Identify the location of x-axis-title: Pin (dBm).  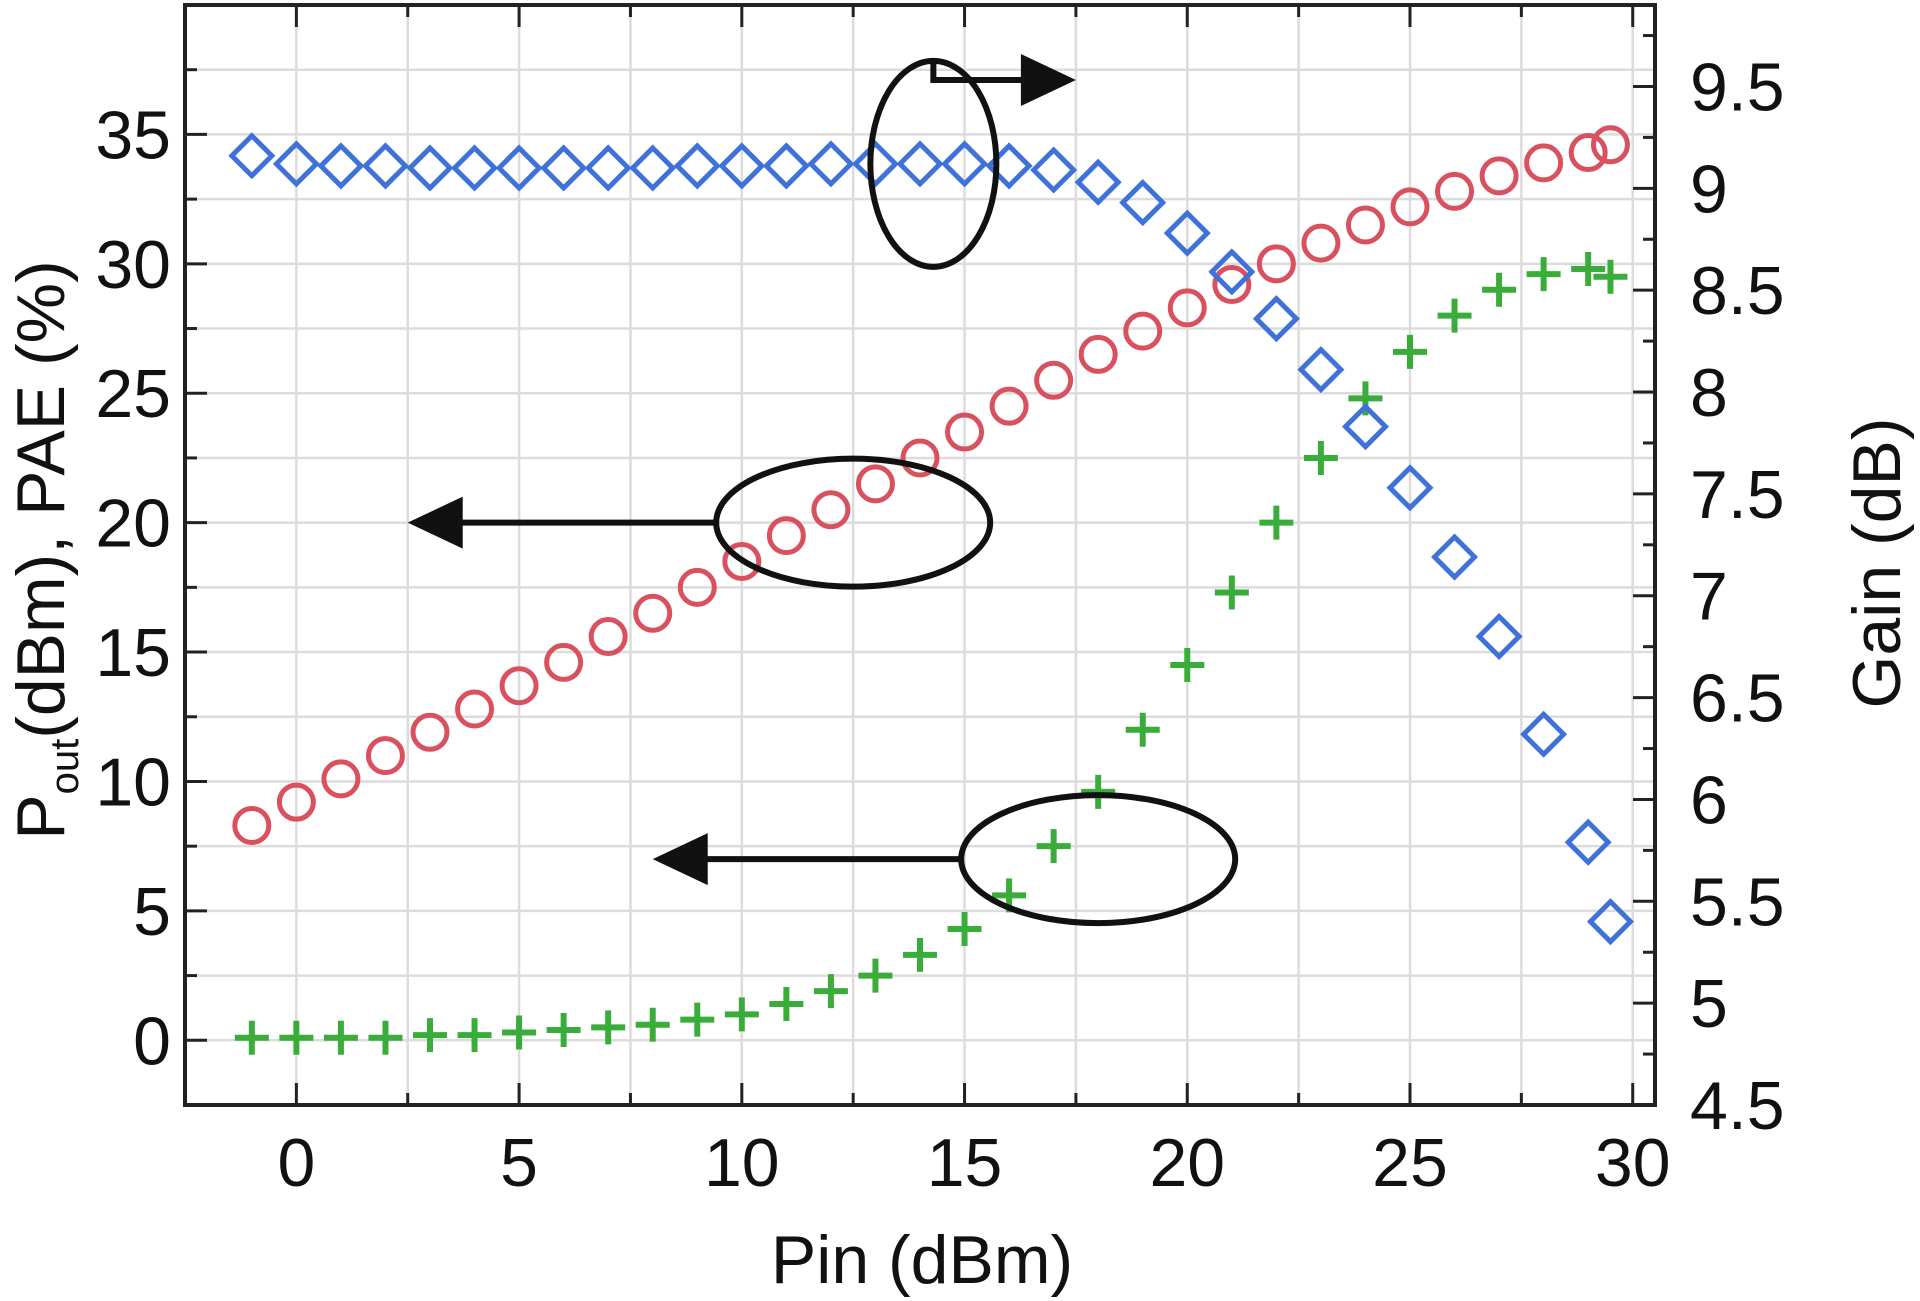
(922, 1260).